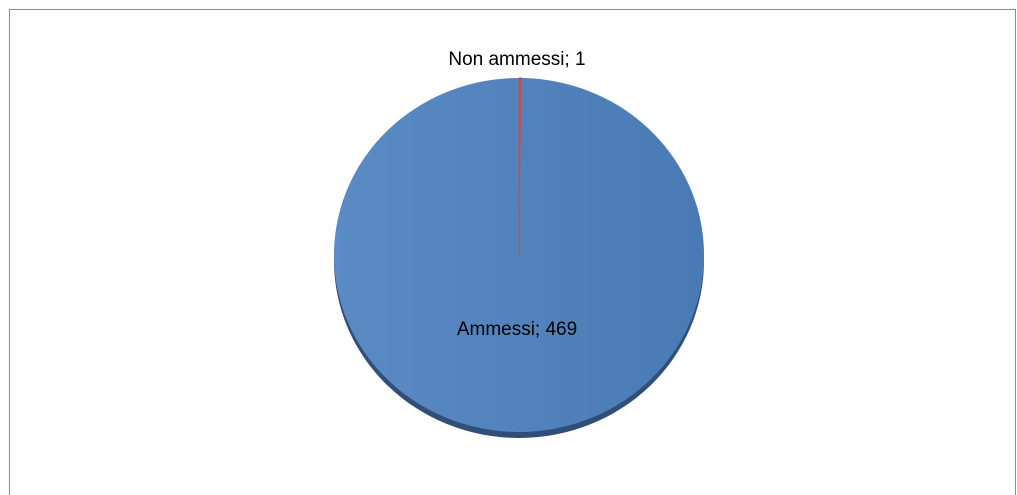  What do you see at coordinates (517, 329) in the screenshot?
I see `data-label-ammessi: Ammessi; 469` at bounding box center [517, 329].